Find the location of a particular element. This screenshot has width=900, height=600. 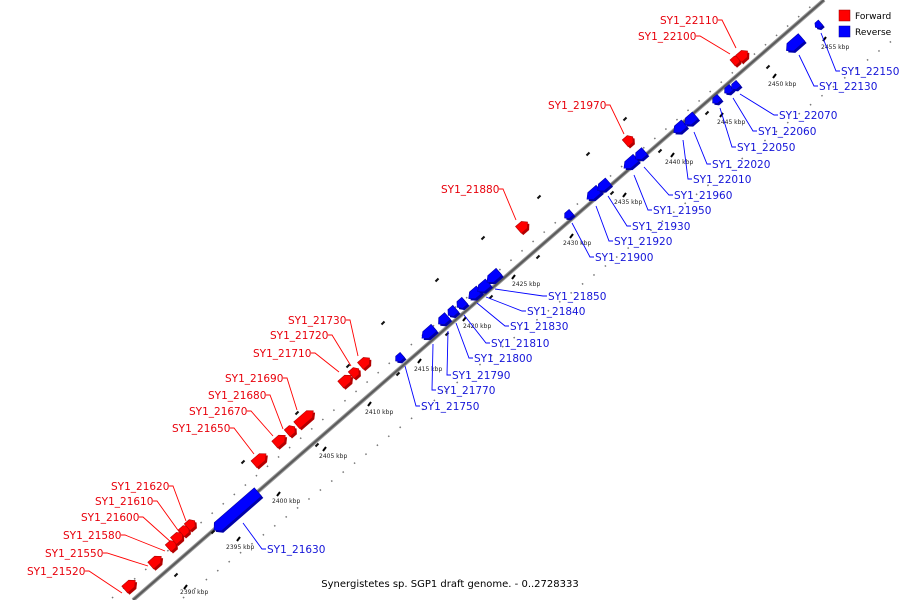

reverse-gene-label: SY1_21840 is located at coordinates (556, 312).